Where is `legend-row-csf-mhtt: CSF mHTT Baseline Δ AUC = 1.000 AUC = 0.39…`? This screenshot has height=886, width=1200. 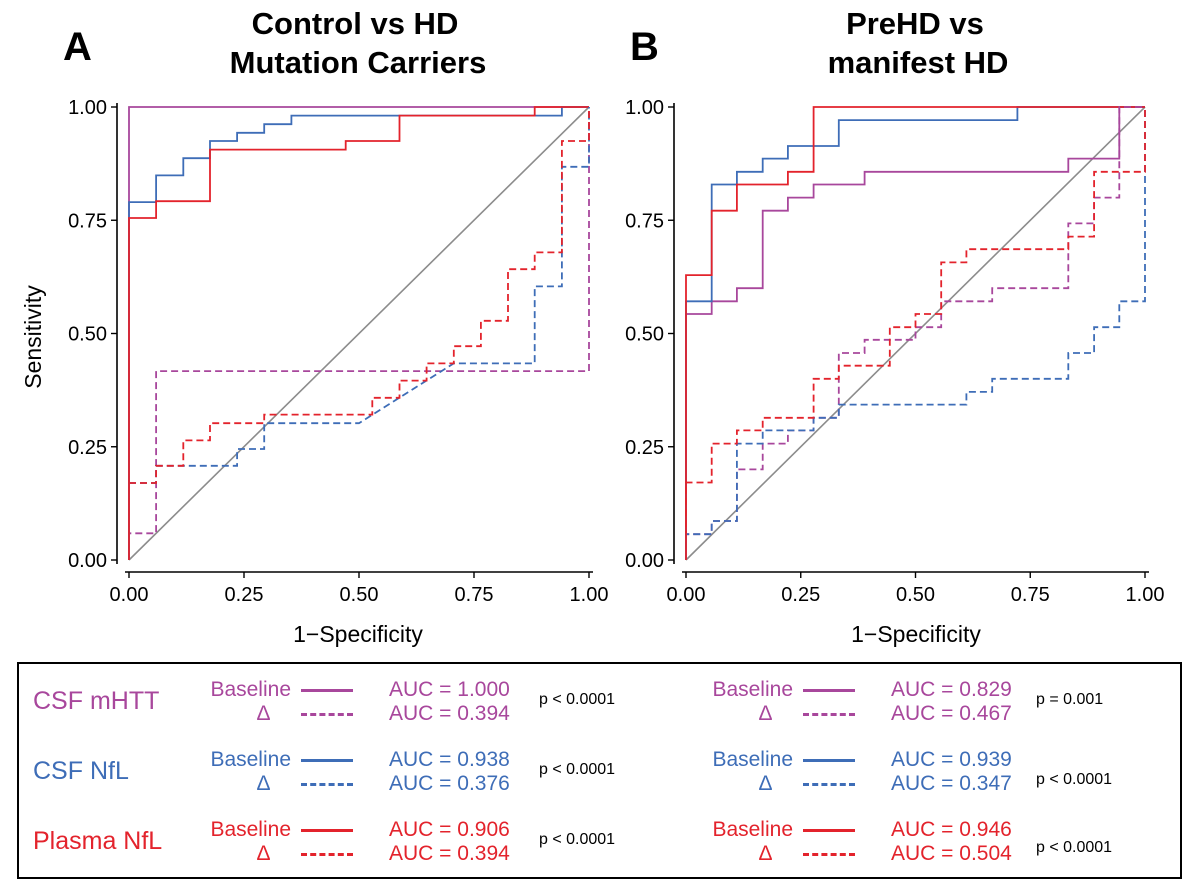 legend-row-csf-mhtt: CSF mHTT Baseline Δ AUC = 1.000 AUC = 0.39… is located at coordinates (599, 704).